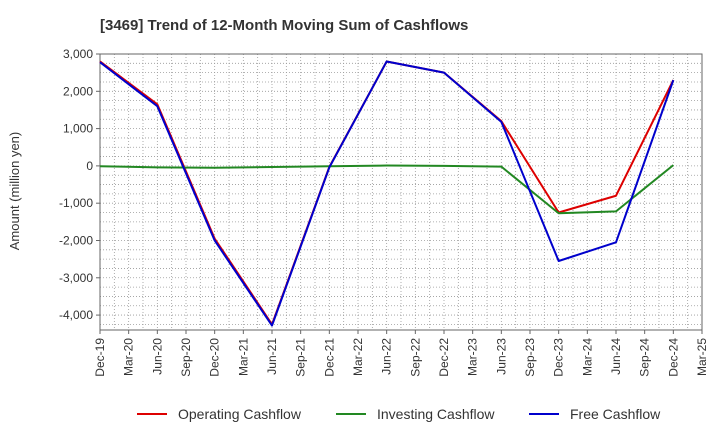 This screenshot has height=440, width=720. Describe the element at coordinates (436, 414) in the screenshot. I see `legend-label-investing-cashflow: Investing Cashflow` at that location.